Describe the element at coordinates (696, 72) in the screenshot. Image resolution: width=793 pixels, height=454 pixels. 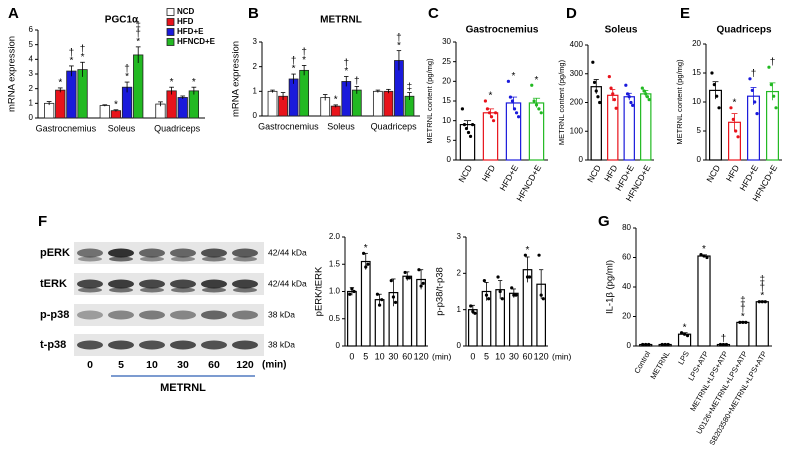
I see `y-tick-label: 15` at that location.